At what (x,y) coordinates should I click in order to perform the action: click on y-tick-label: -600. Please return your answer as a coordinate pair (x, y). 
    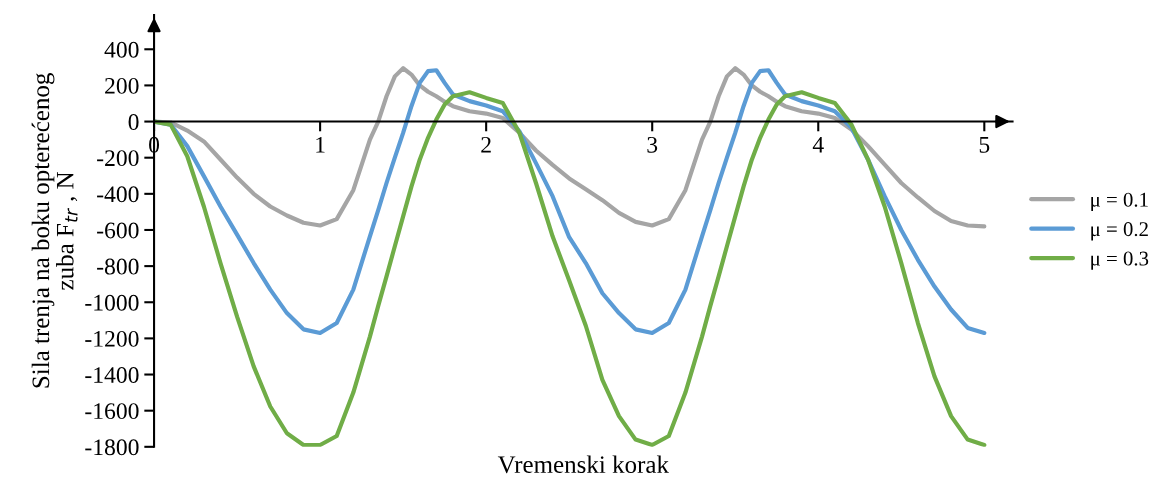
    Looking at the image, I should click on (118, 230).